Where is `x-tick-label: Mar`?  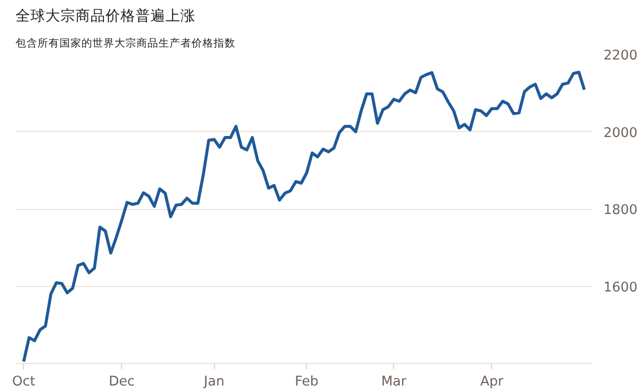
x-tick-label: Mar is located at coordinates (394, 382).